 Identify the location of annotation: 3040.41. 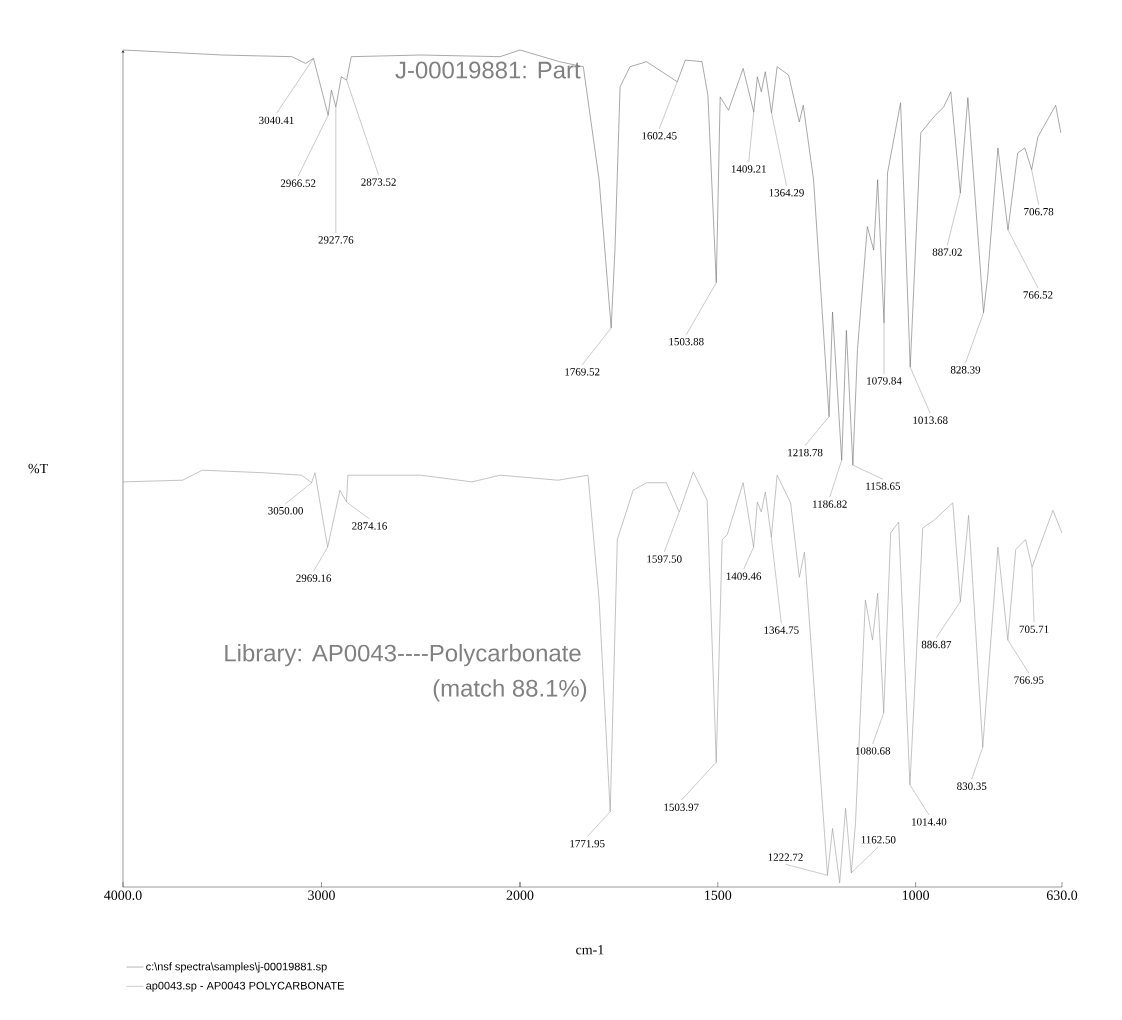
(276, 120).